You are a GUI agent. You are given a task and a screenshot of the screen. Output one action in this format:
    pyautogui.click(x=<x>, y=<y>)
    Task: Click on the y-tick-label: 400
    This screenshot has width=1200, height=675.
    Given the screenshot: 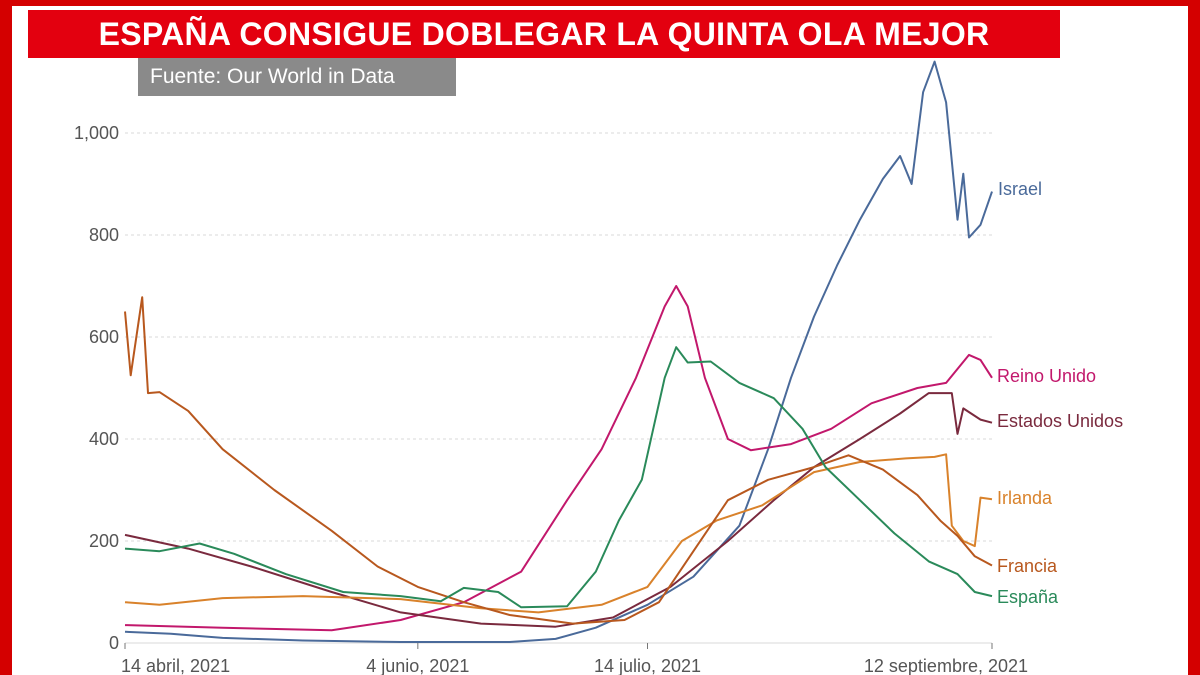 What is the action you would take?
    pyautogui.click(x=104, y=439)
    